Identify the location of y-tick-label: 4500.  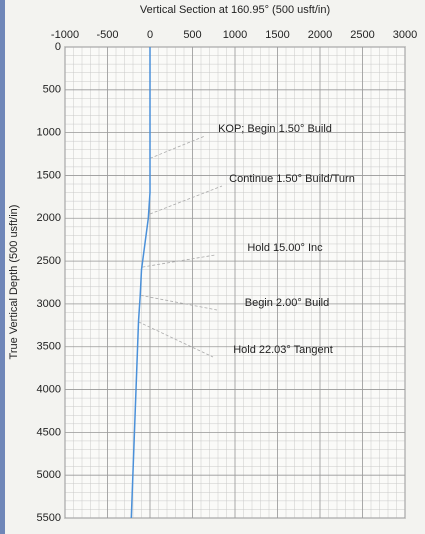
(49, 432).